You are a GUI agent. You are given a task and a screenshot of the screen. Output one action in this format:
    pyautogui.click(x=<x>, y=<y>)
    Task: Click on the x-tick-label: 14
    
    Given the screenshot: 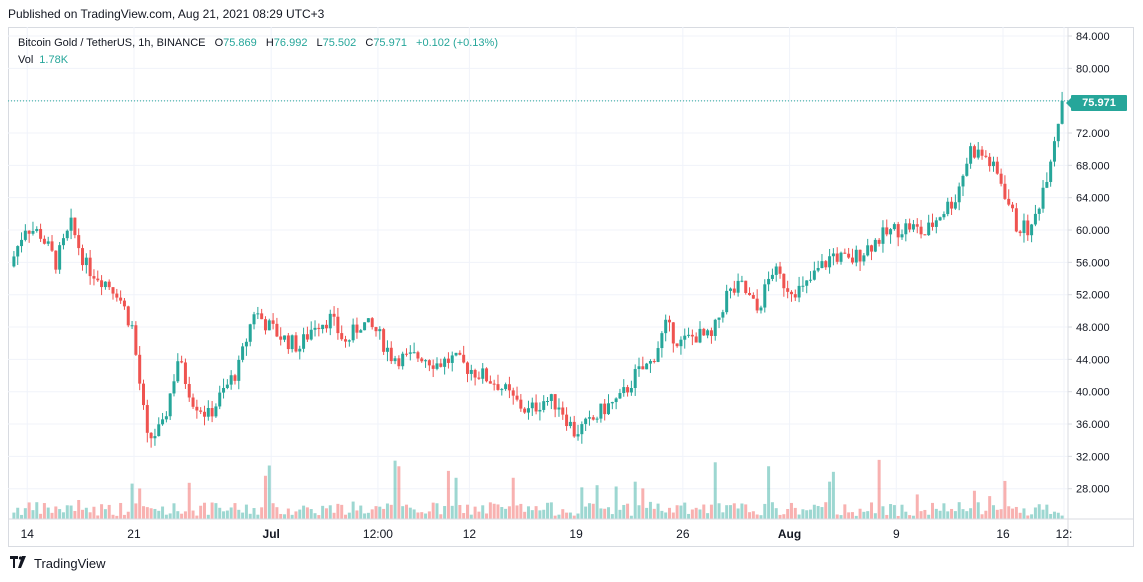 What is the action you would take?
    pyautogui.click(x=28, y=534)
    